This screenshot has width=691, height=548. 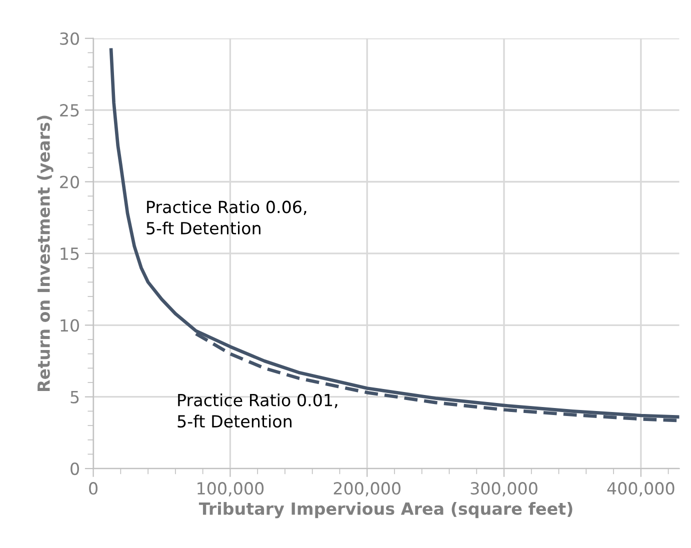 I want to click on annotation: Practice Ratio 0.01, 5-ft Detention, so click(x=258, y=411).